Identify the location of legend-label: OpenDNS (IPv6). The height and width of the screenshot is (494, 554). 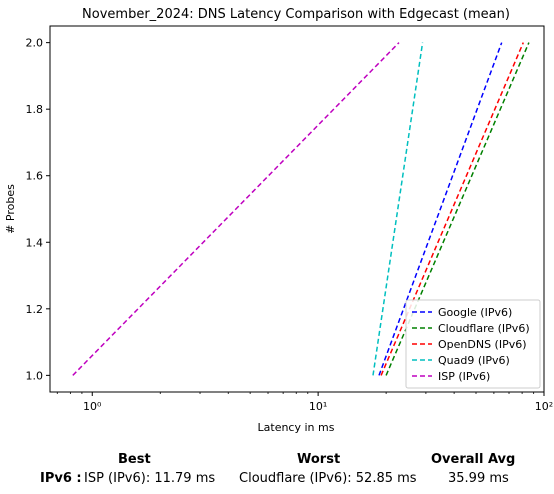
(482, 344).